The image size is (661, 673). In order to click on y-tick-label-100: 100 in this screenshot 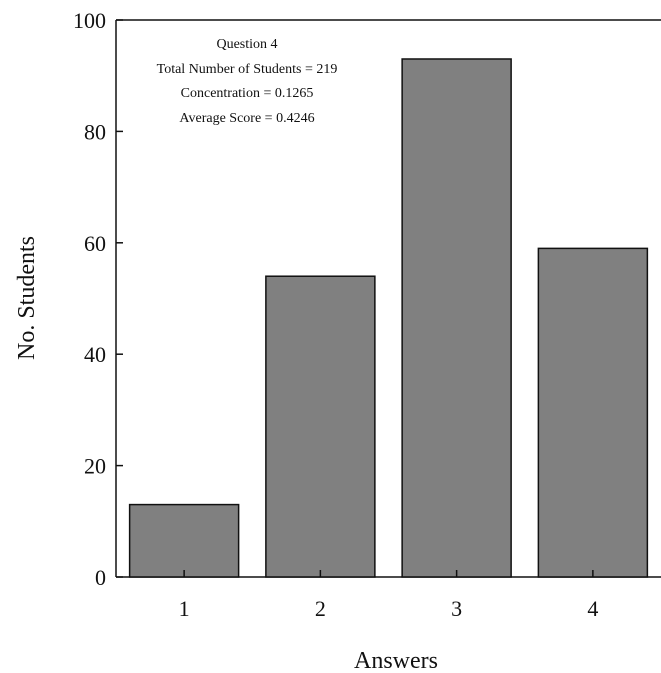, I will do `click(89, 20)`.